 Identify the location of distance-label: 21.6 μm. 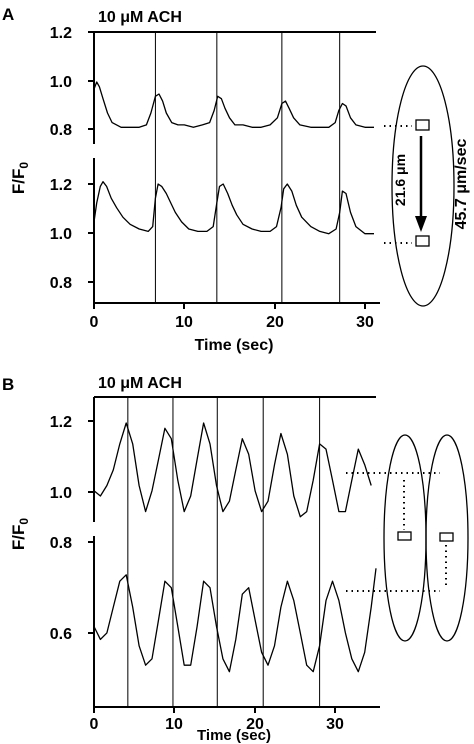
(400, 180).